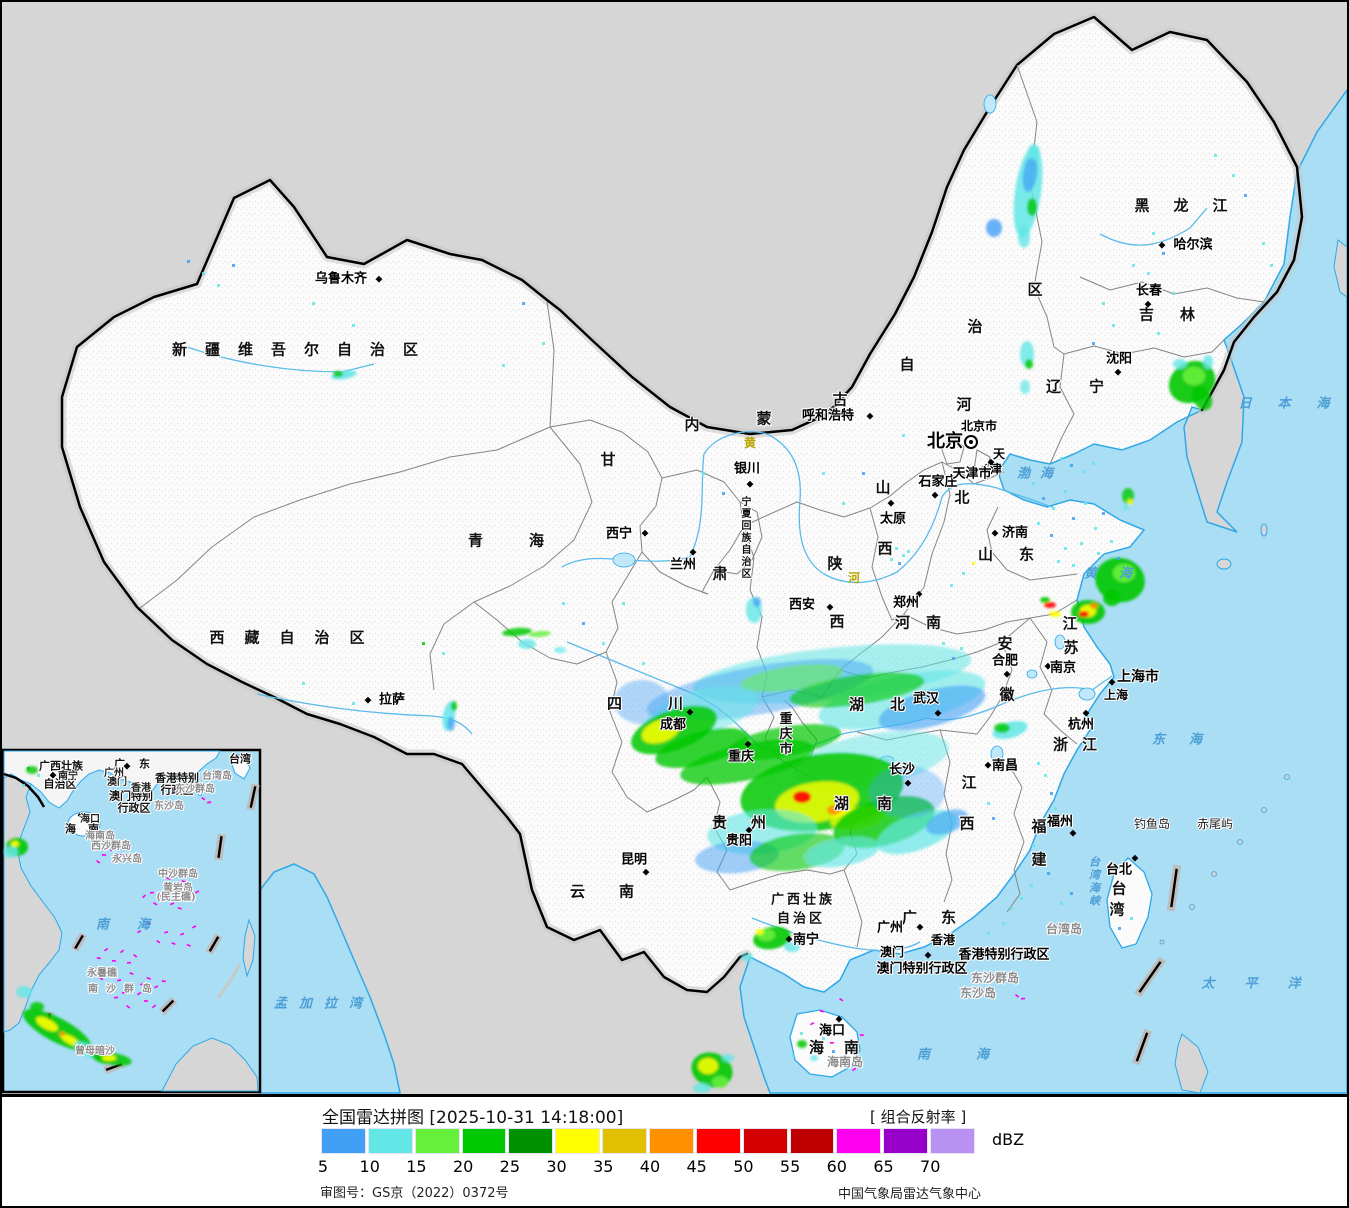 The width and height of the screenshot is (1349, 1208). I want to click on taiwan-island, so click(1129, 903).